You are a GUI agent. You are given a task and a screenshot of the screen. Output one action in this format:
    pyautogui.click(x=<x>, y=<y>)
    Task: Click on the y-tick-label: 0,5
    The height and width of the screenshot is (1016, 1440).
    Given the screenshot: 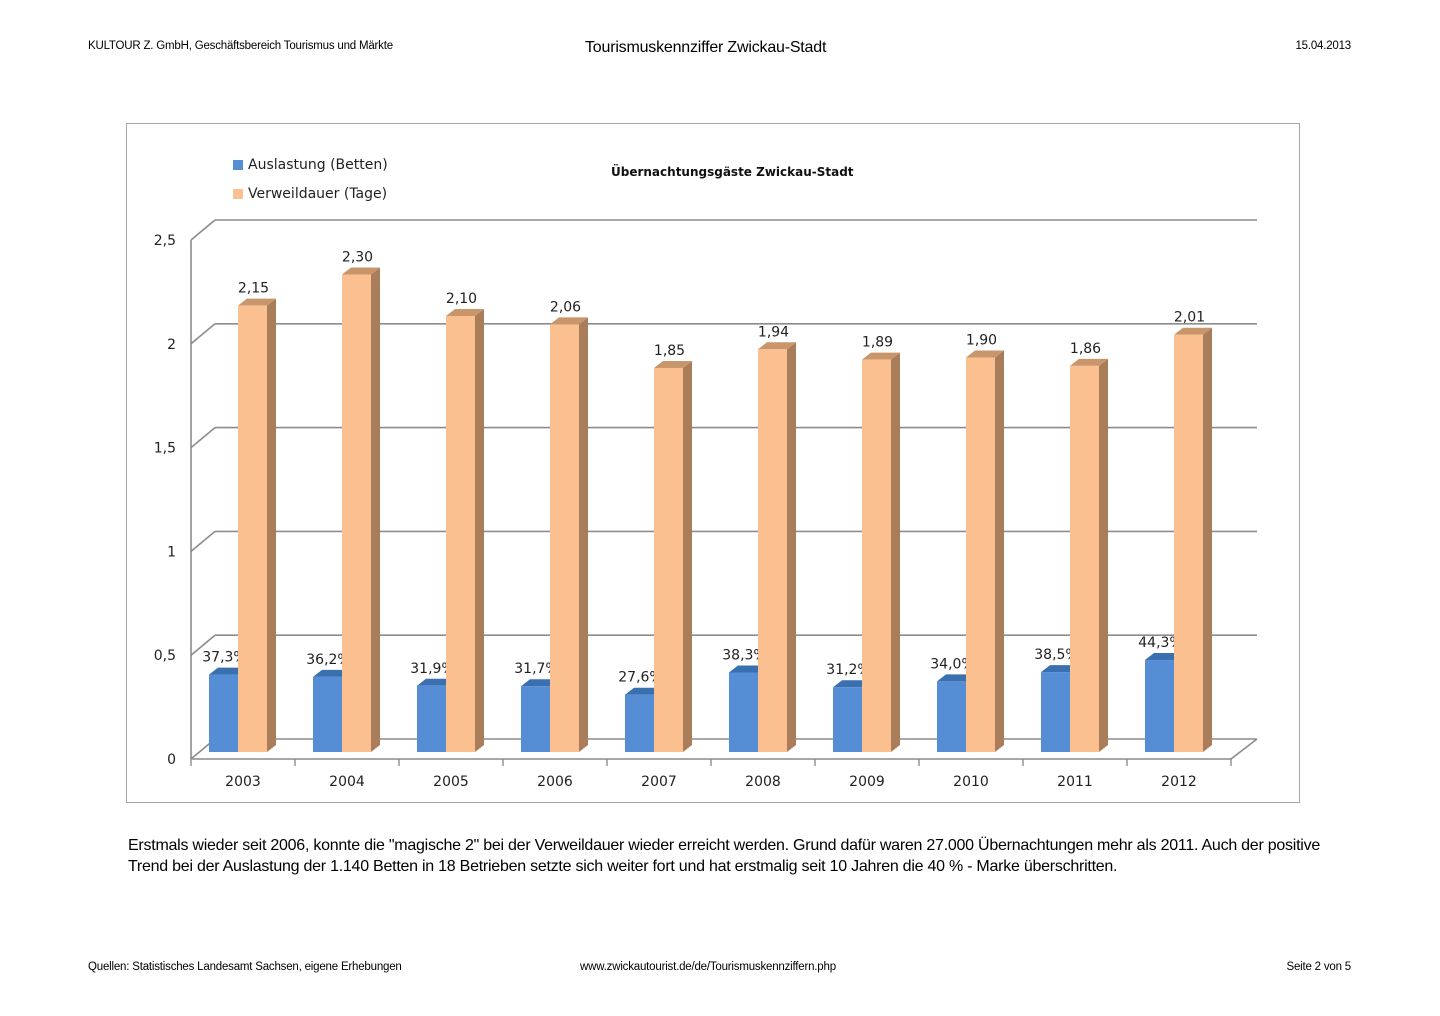 What is the action you would take?
    pyautogui.click(x=165, y=656)
    